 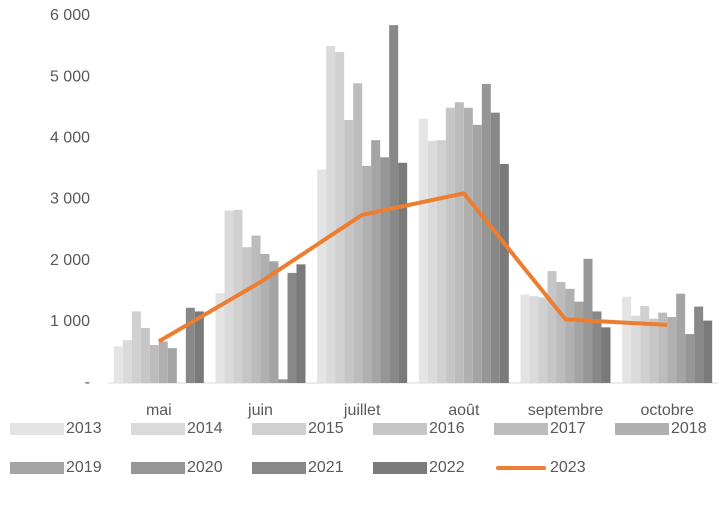 I want to click on x-tick-label: mai, so click(x=159, y=410).